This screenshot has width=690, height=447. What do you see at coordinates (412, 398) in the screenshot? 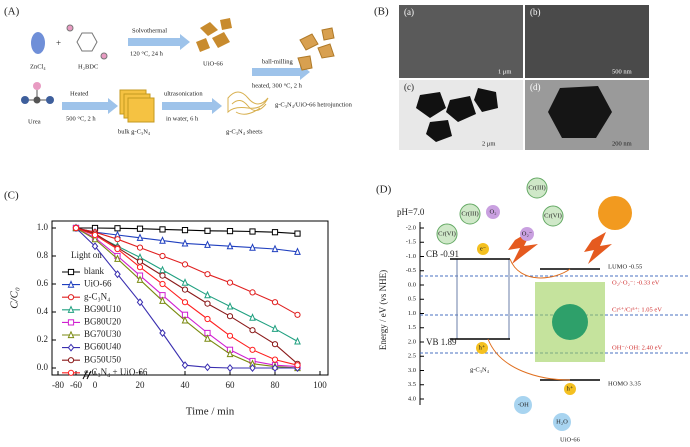
I see `energy-tick-label: 4.0` at bounding box center [412, 398].